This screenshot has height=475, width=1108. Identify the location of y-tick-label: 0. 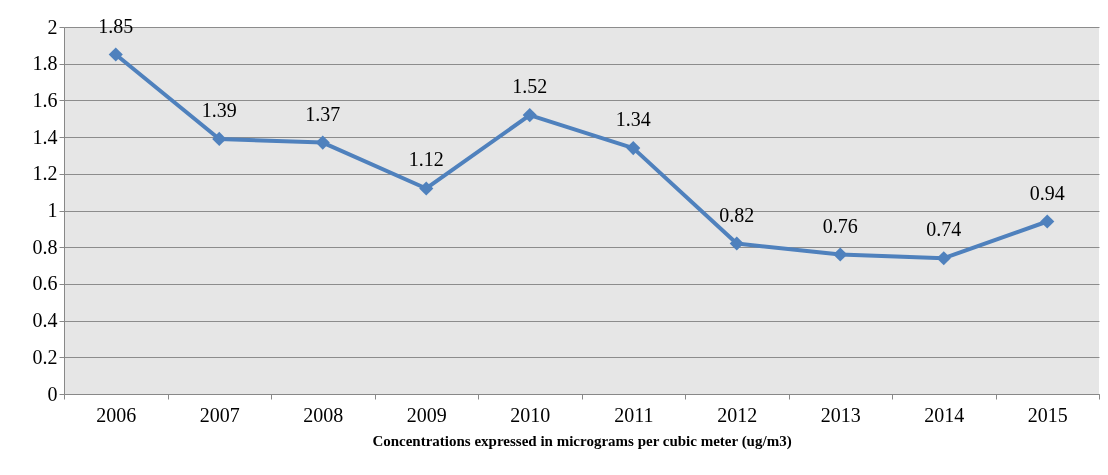
(52, 393).